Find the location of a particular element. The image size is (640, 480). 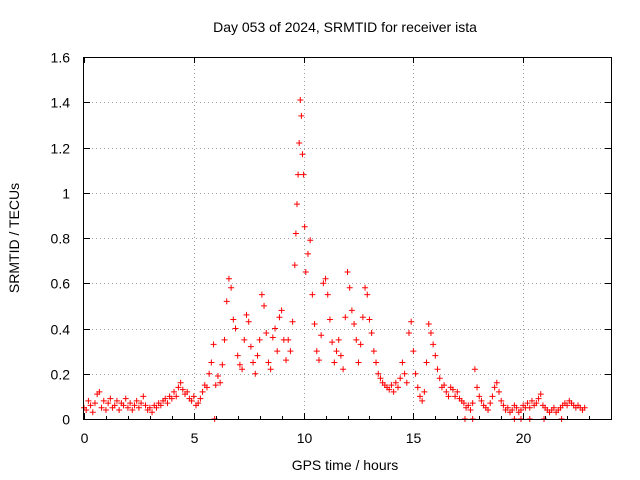

x-axis-label: GPS time / hours is located at coordinates (345, 465).